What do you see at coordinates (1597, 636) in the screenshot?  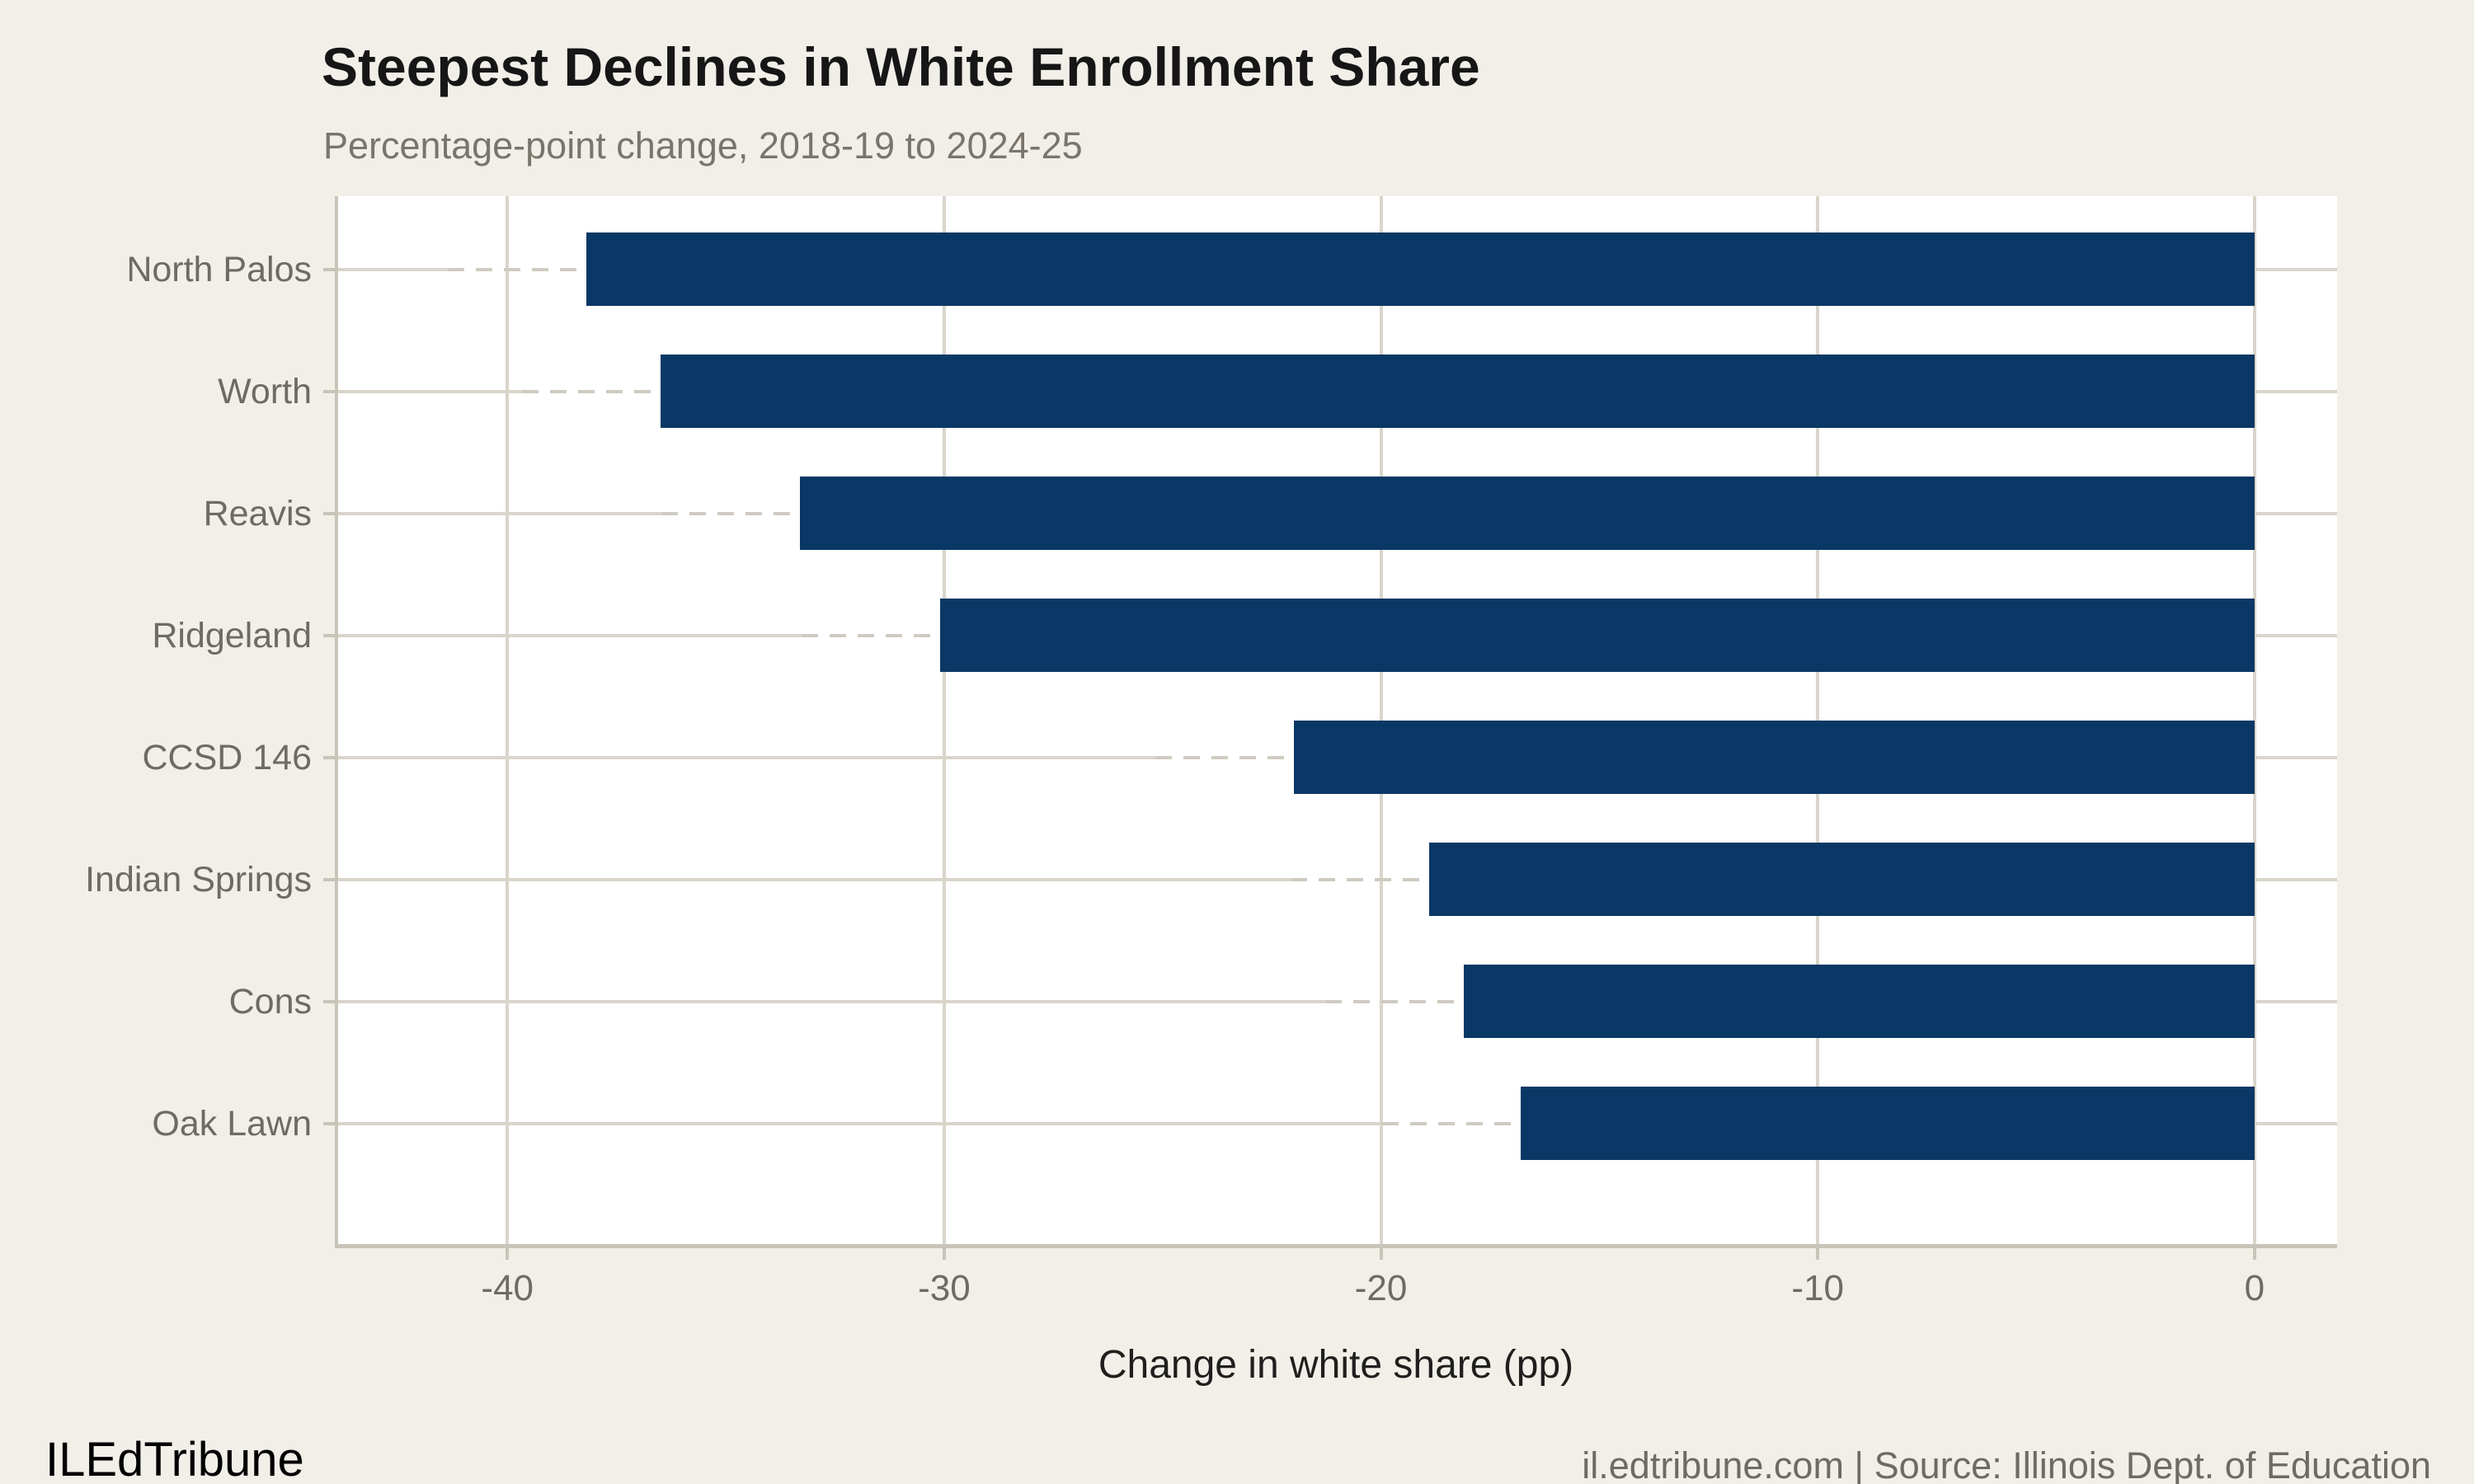 I see `bar-ridgeland` at bounding box center [1597, 636].